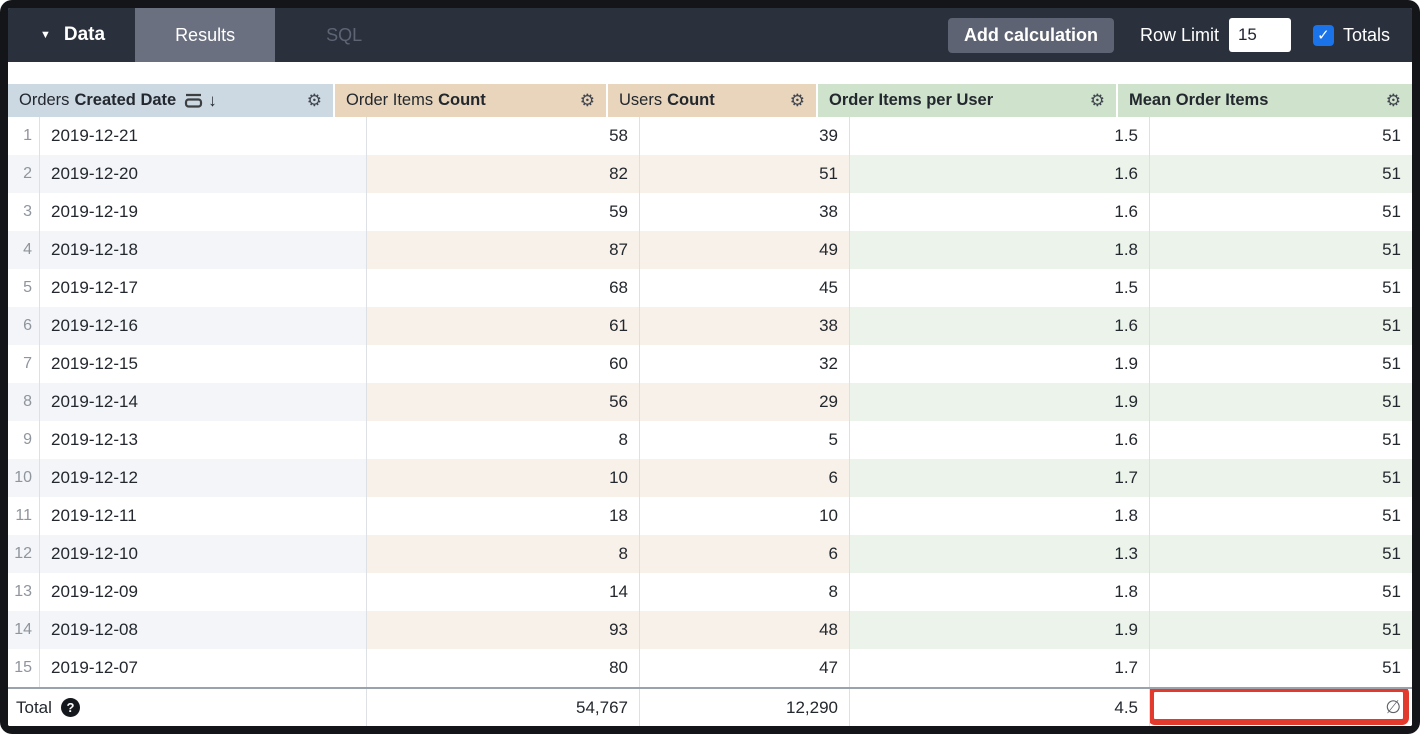  I want to click on column-header-users-count: Users Count ⚙, so click(713, 100).